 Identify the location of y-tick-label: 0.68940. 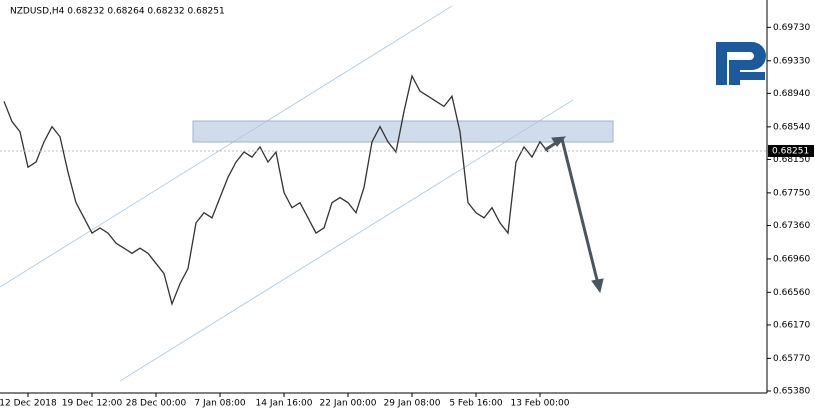
(791, 94).